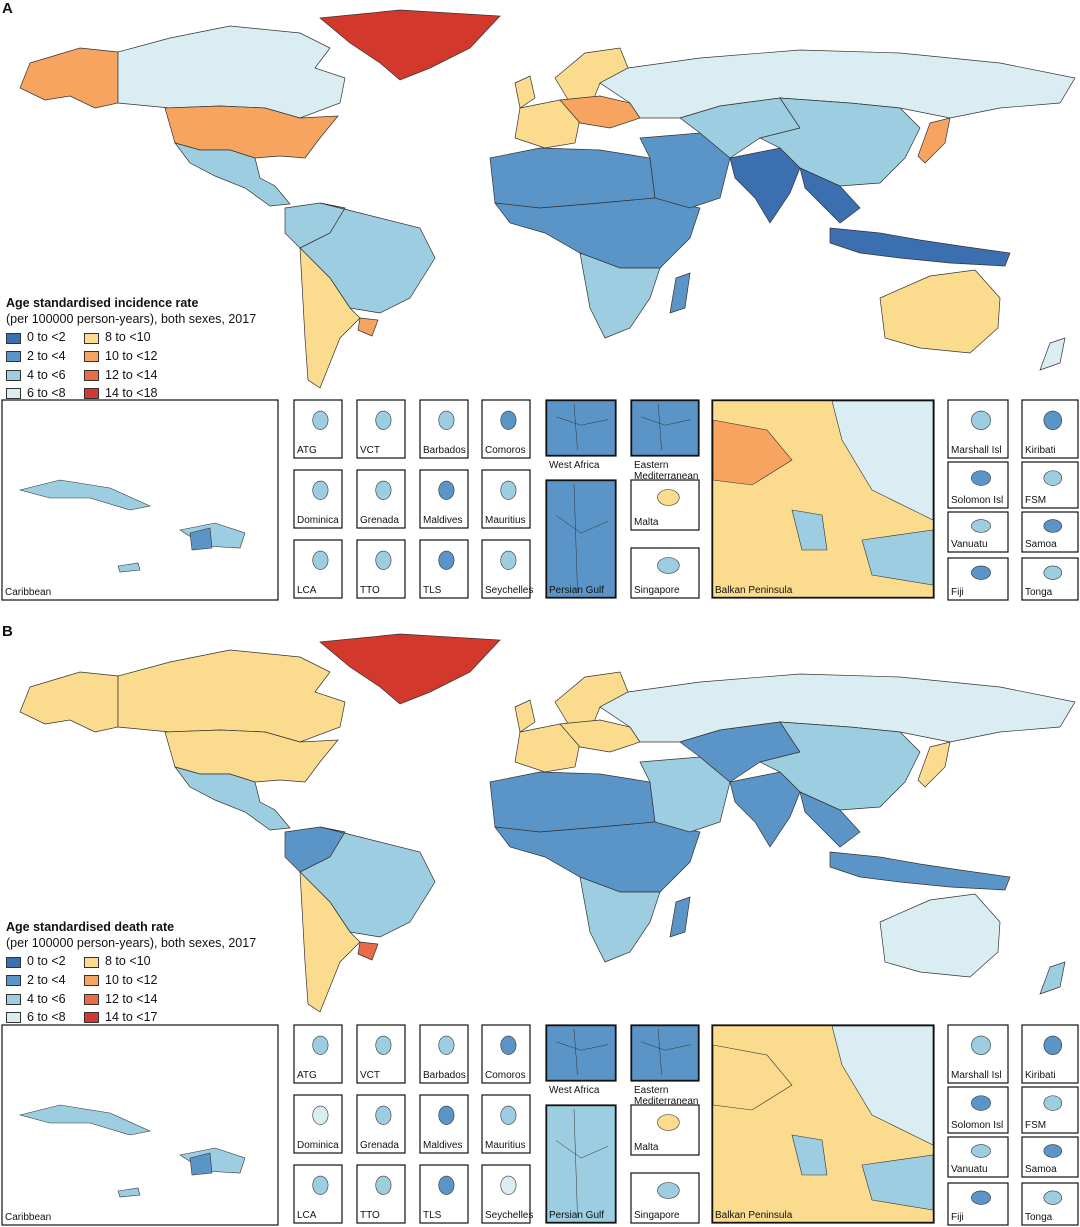  What do you see at coordinates (665, 1130) in the screenshot?
I see `inset-malta: Malta` at bounding box center [665, 1130].